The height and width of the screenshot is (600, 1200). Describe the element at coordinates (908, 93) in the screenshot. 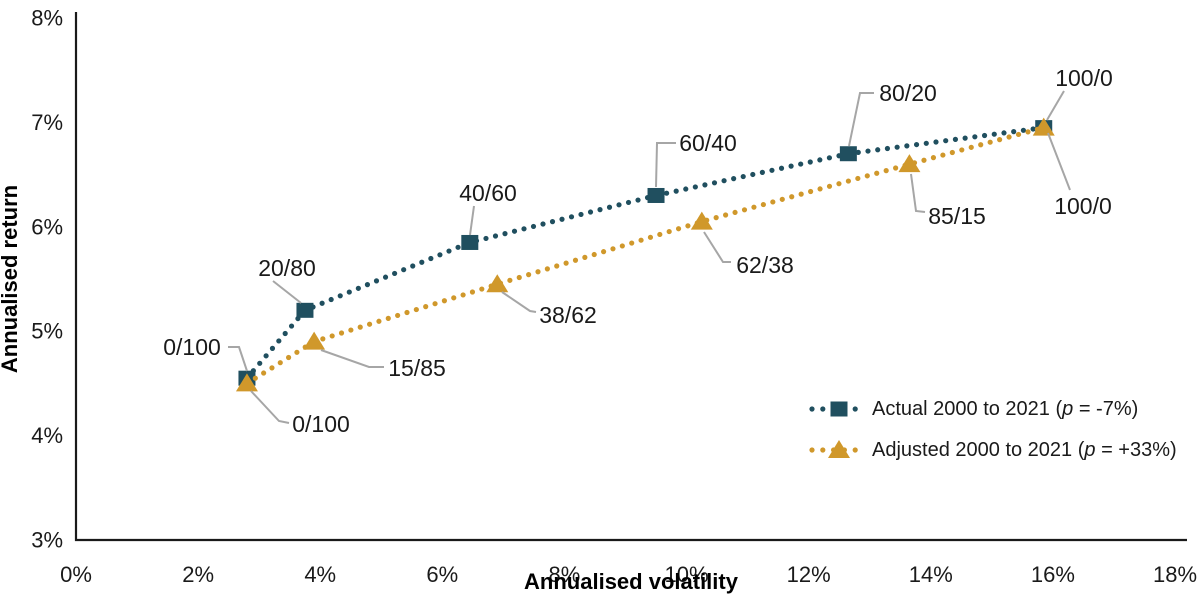

I see `data-point-label: 80/20` at that location.